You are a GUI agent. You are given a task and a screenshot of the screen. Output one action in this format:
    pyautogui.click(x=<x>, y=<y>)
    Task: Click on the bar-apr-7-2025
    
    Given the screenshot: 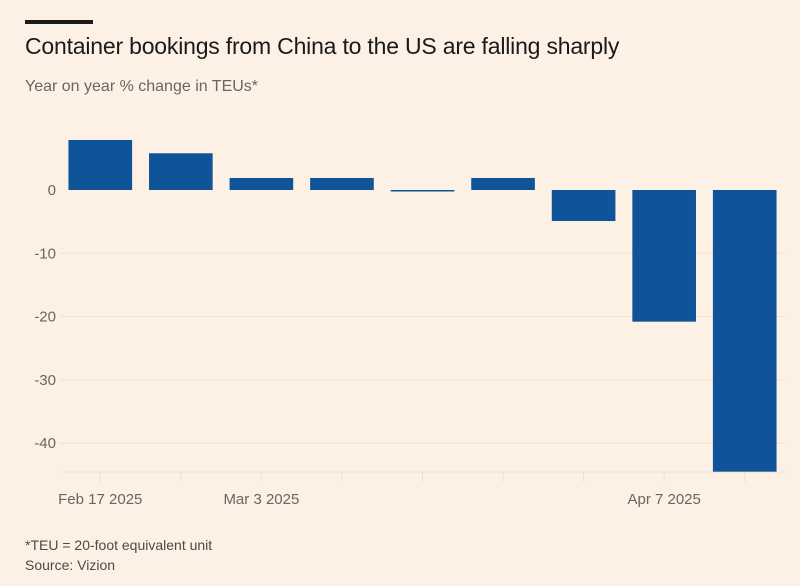 What is the action you would take?
    pyautogui.click(x=664, y=256)
    